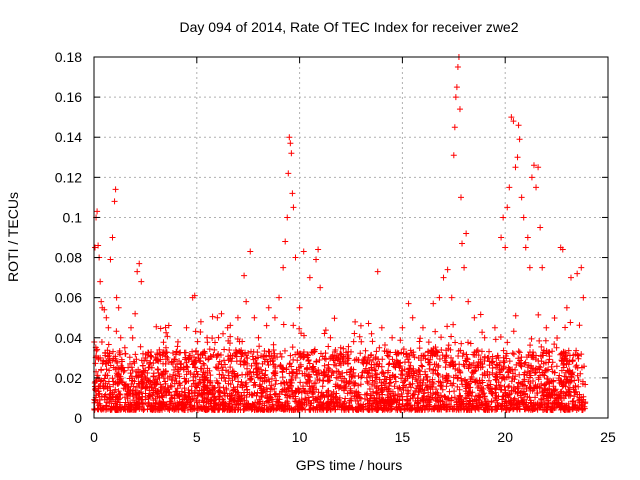 Image resolution: width=640 pixels, height=480 pixels. I want to click on x-tick-label: 15, so click(403, 437).